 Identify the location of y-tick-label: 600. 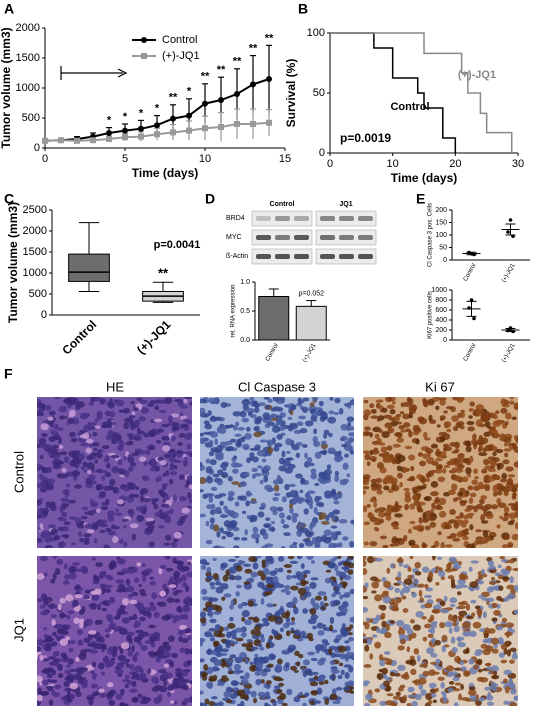
(441, 310).